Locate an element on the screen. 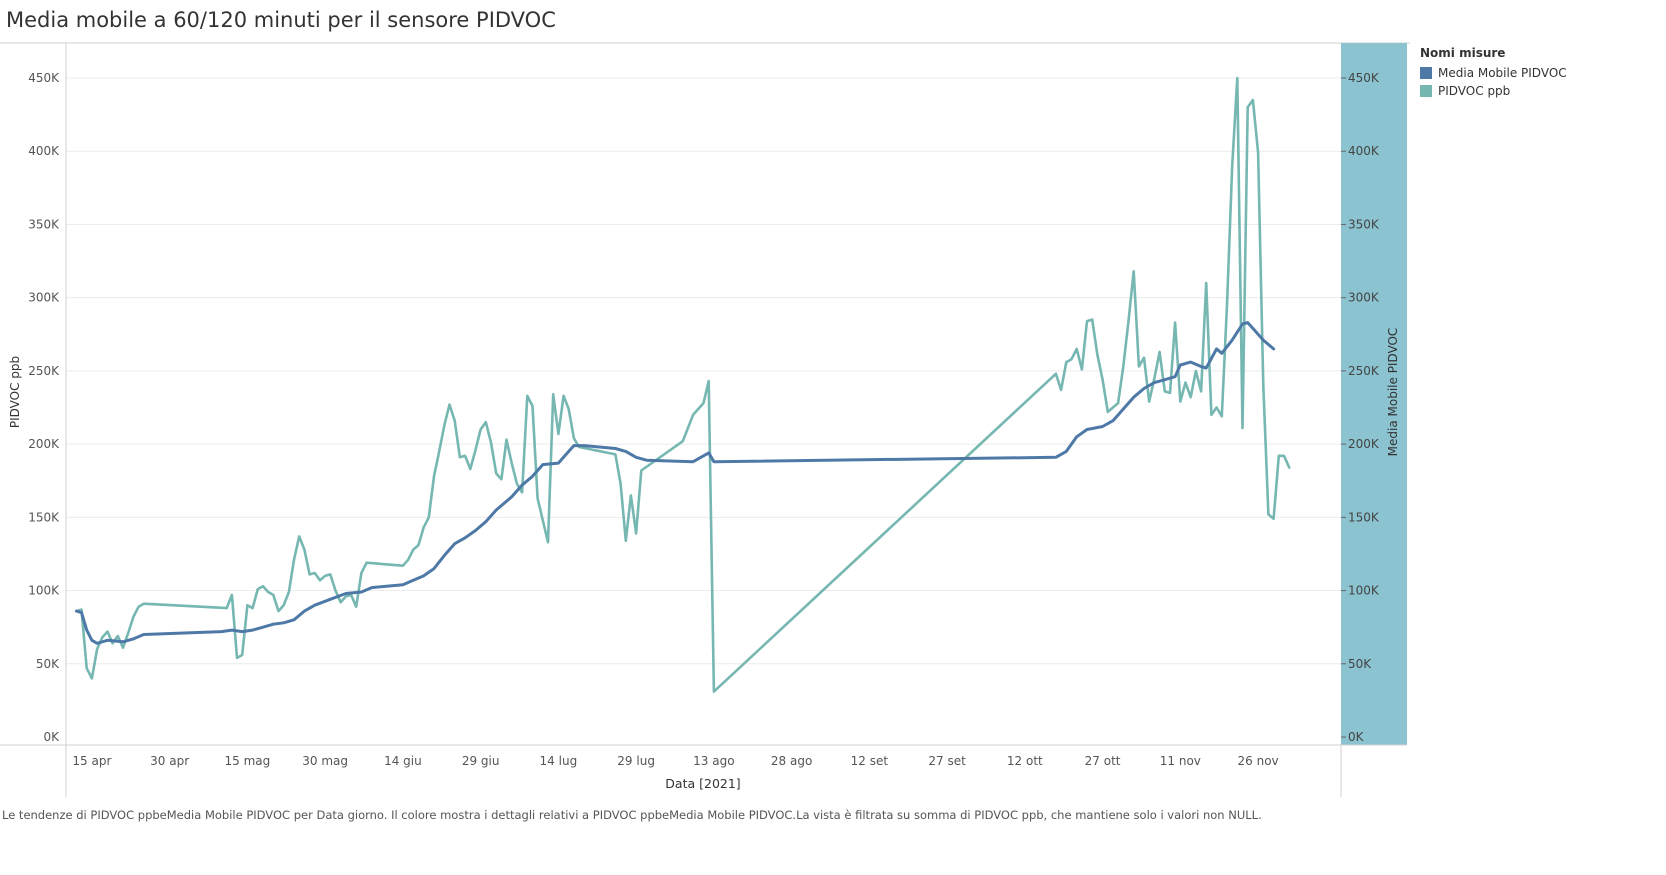  x-axis-title: Data [2021] is located at coordinates (702, 783).